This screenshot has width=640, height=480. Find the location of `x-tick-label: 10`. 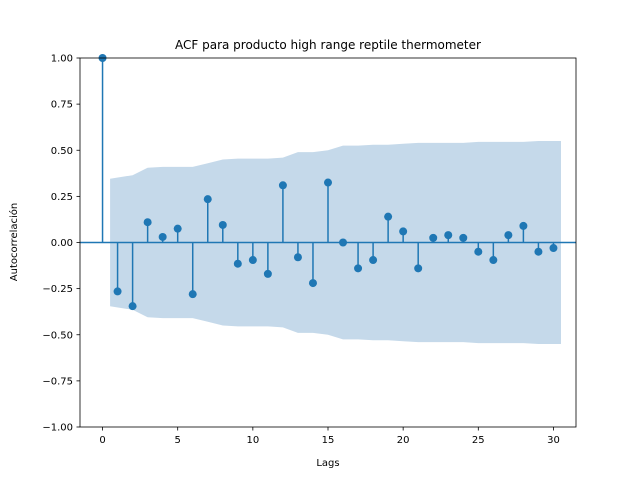

x-tick-label: 10 is located at coordinates (252, 440).